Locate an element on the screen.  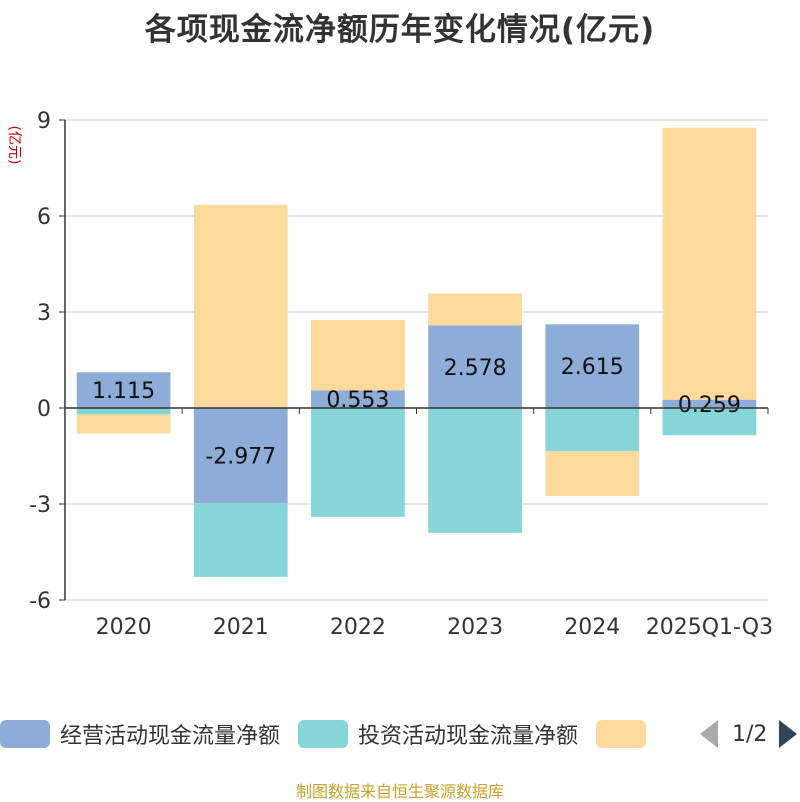
bar-operating-2022 is located at coordinates (358, 399).